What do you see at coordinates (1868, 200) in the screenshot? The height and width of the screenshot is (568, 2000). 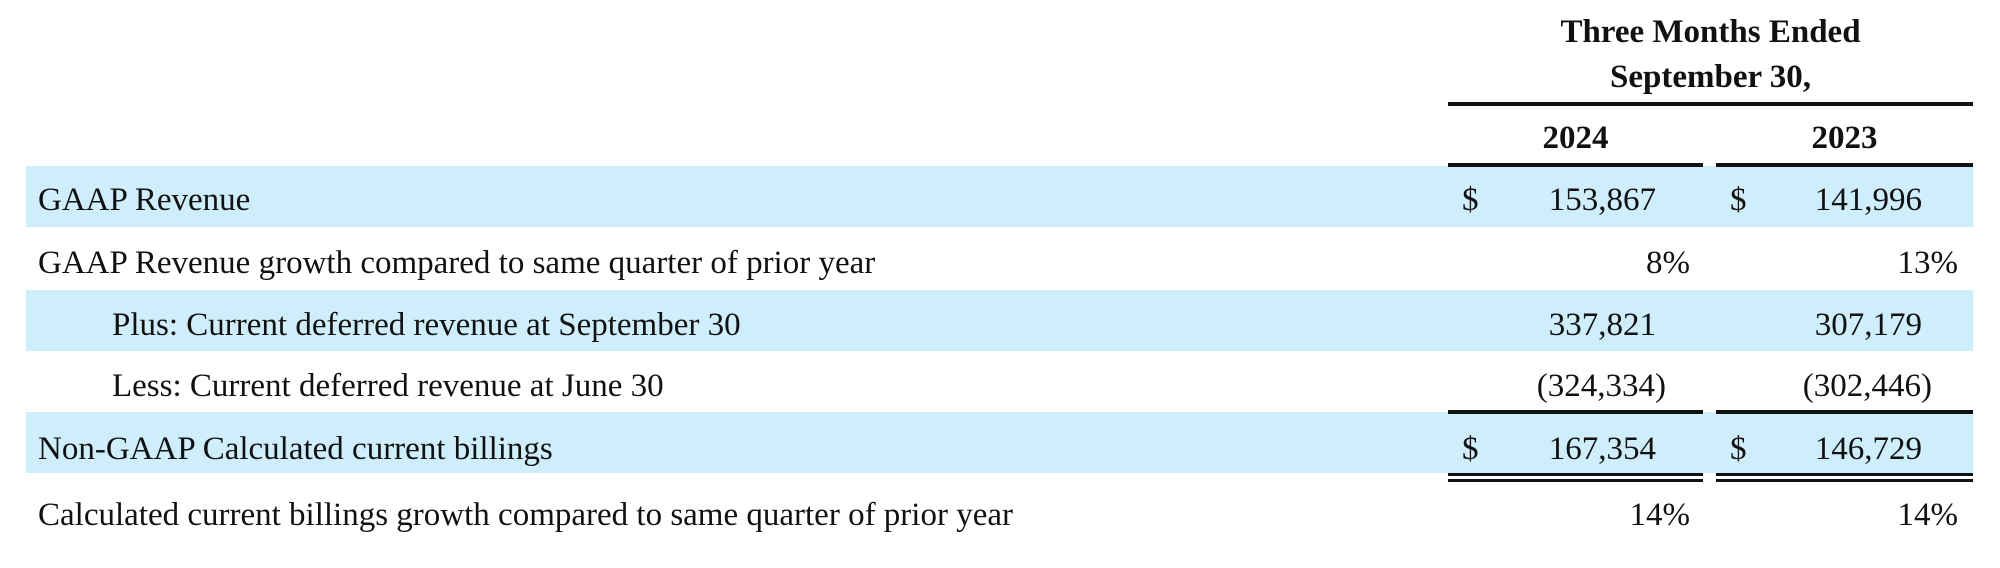 I see `cell-value: 141,996` at bounding box center [1868, 200].